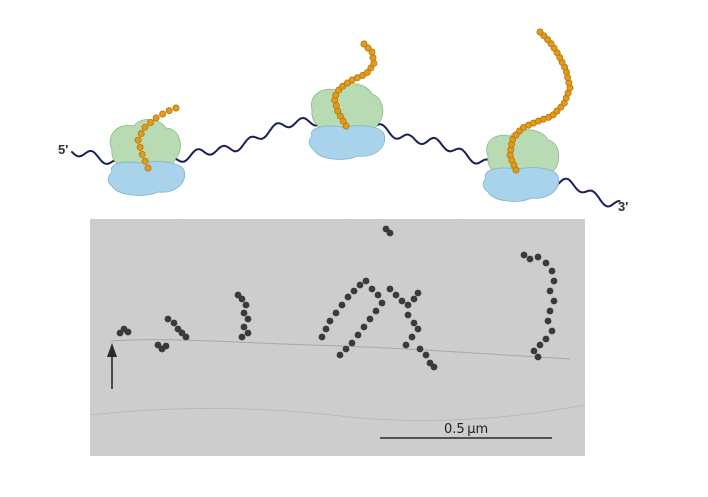 The image size is (708, 497). Describe the element at coordinates (340, 349) in the screenshot. I see `mrna-thread` at that location.